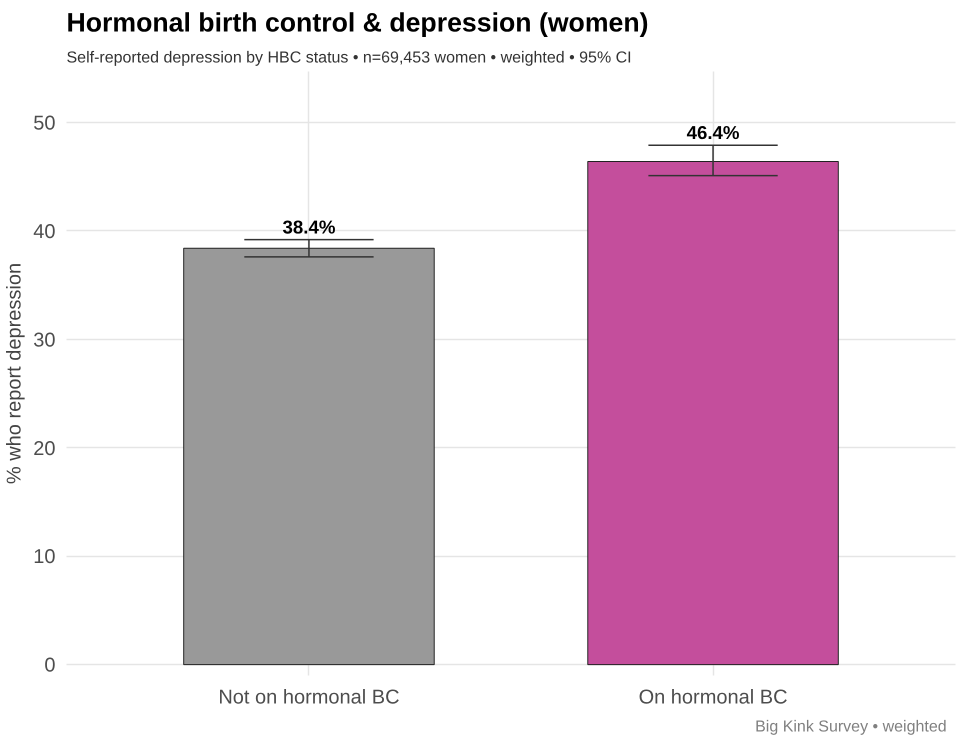 Image resolution: width=975 pixels, height=750 pixels. I want to click on data-label: 38.4%, so click(309, 227).